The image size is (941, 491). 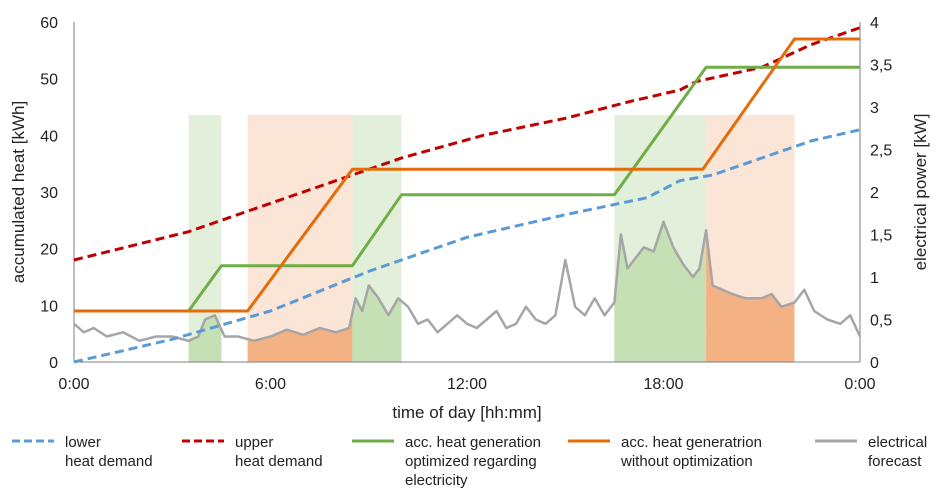 I want to click on y-left-tick-label: 60, so click(x=49, y=23).